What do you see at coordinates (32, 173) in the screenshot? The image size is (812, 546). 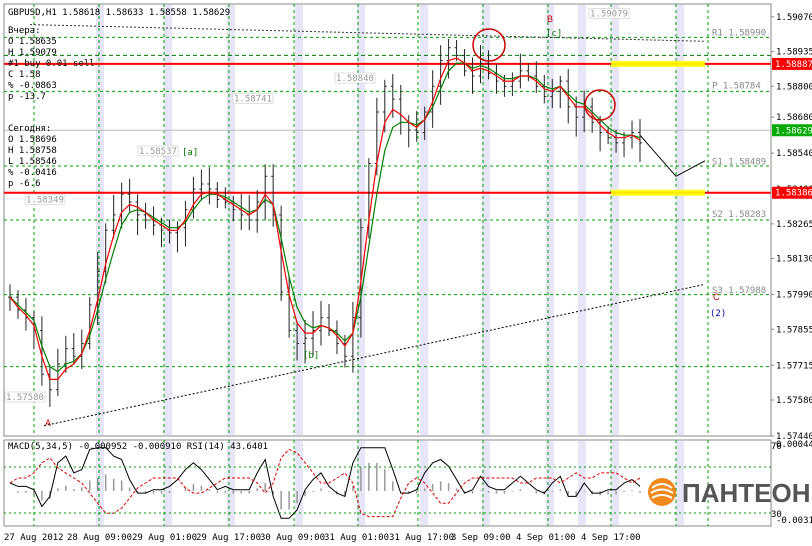 I see `info-today-line: % -0.0416` at bounding box center [32, 173].